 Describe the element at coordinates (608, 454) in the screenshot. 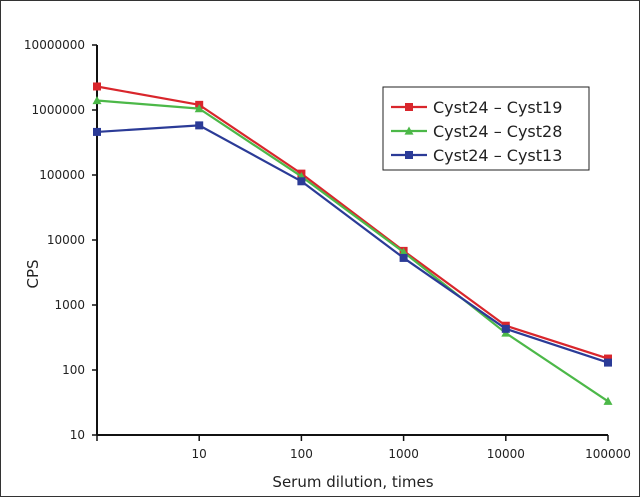

I see `x-tick-label: 100000` at that location.